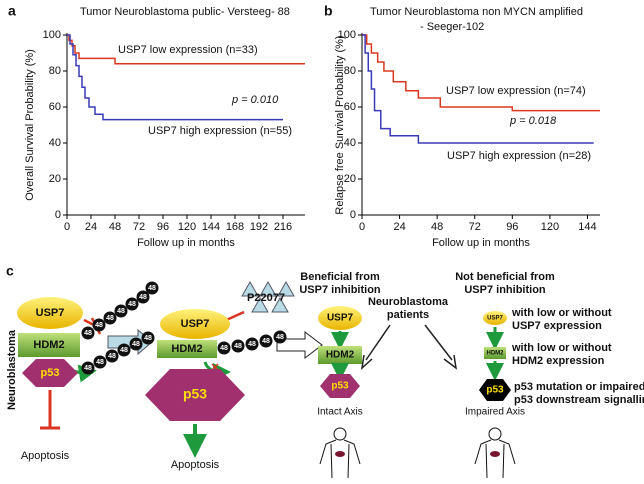 This screenshot has width=644, height=484. Describe the element at coordinates (437, 227) in the screenshot. I see `x-tick-label: 48` at that location.